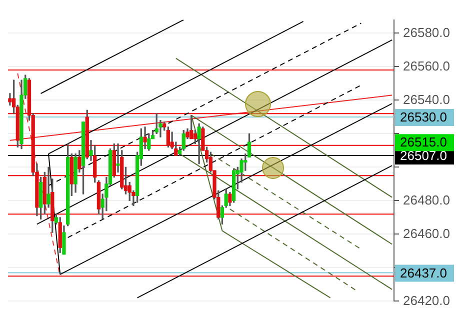 The image size is (462, 321). What do you see at coordinates (424, 117) in the screenshot?
I see `ref-line-label: 26530.0` at bounding box center [424, 117].